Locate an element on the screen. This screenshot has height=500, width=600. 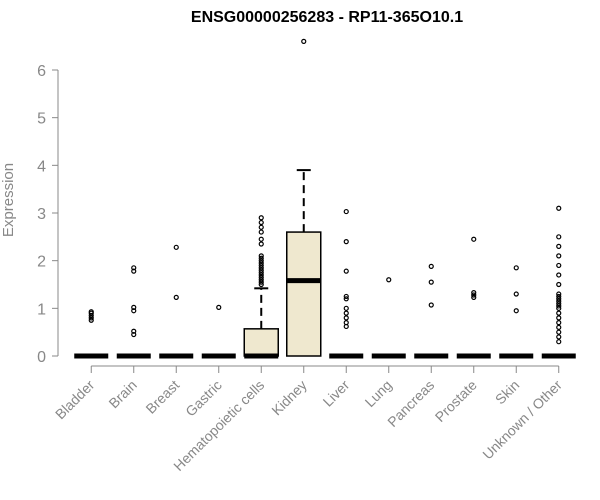
y-tick-label: 2 is located at coordinates (41, 262).